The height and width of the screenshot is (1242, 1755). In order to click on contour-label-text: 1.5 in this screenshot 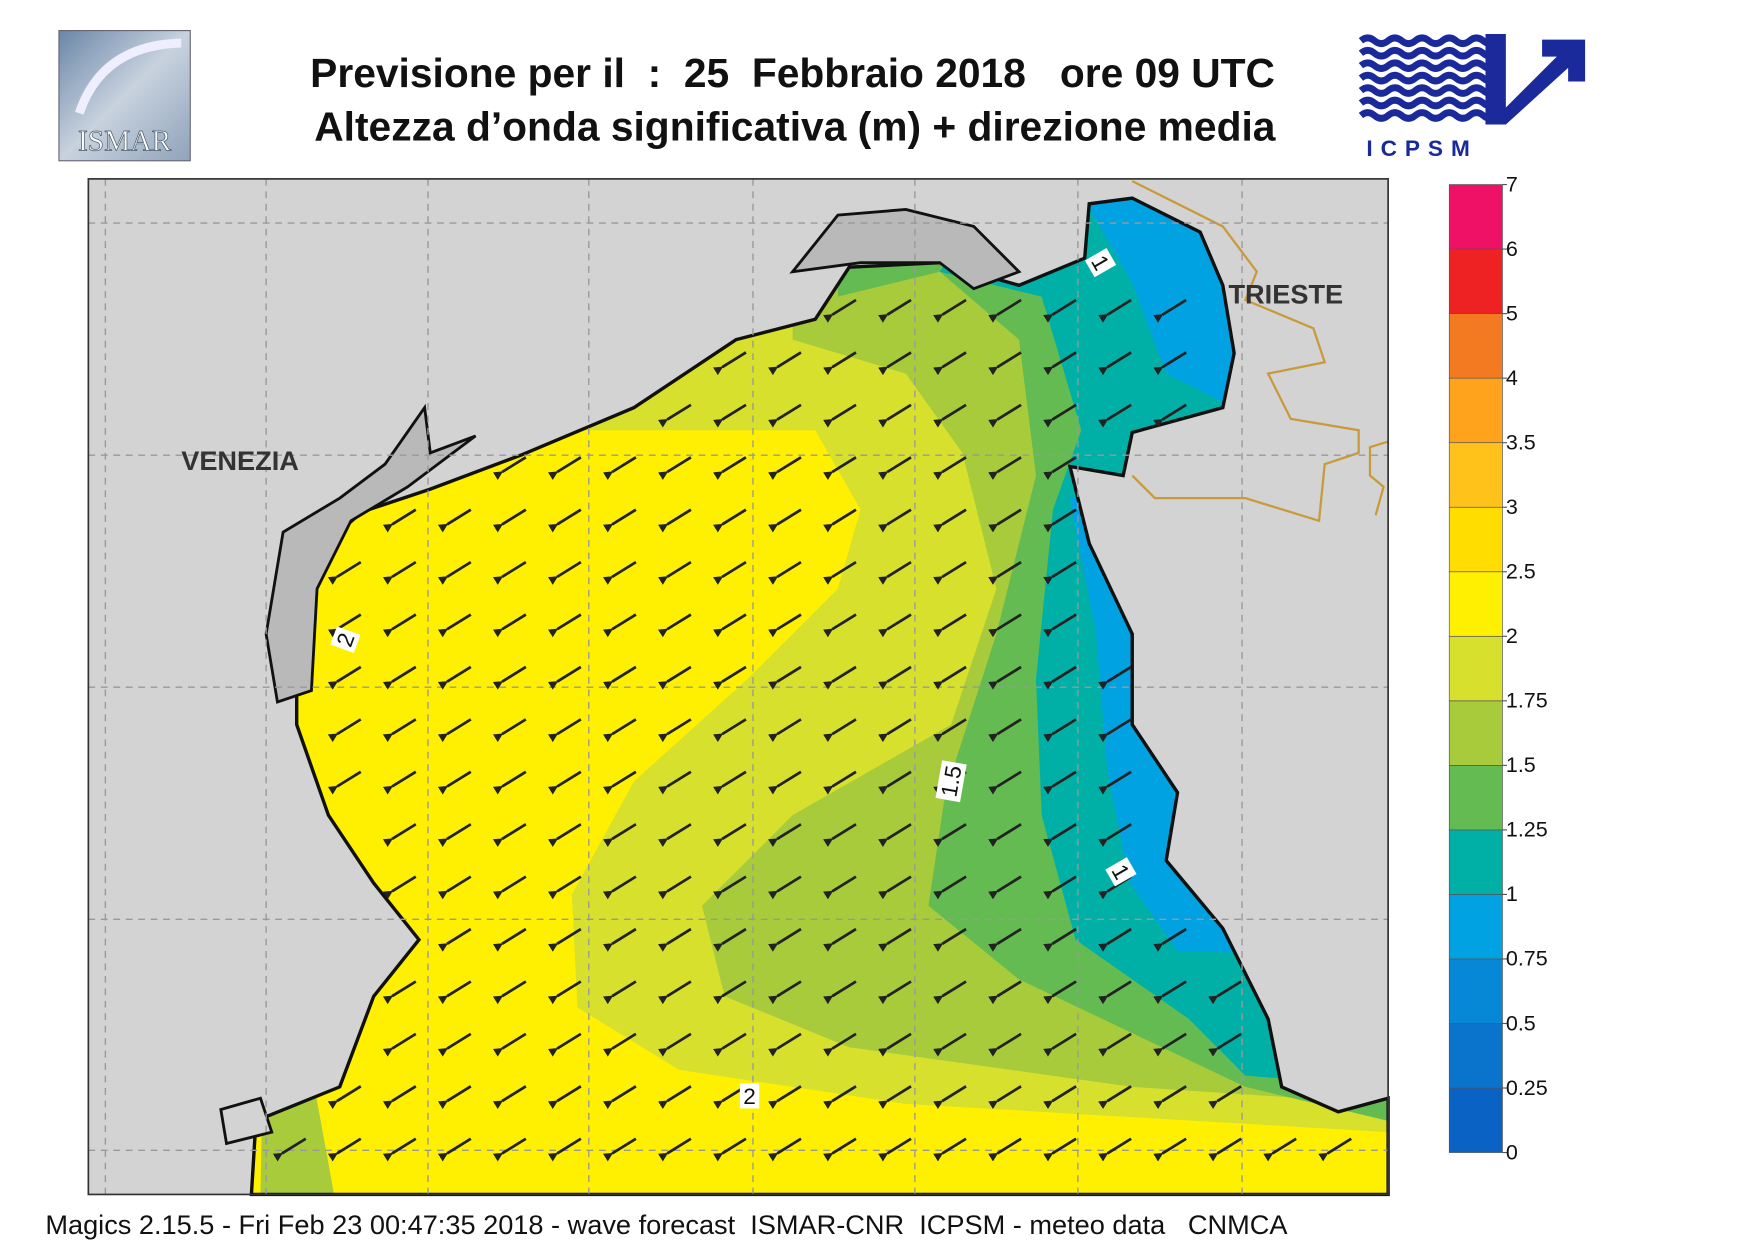, I will do `click(951, 781)`.